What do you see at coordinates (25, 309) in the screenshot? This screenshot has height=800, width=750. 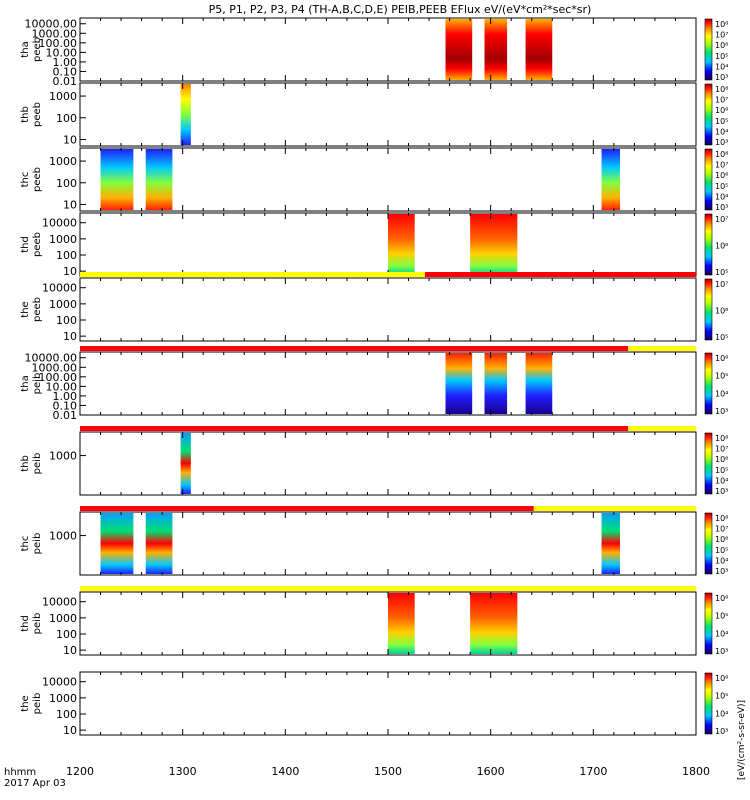 I see `panel-probe-label: the` at bounding box center [25, 309].